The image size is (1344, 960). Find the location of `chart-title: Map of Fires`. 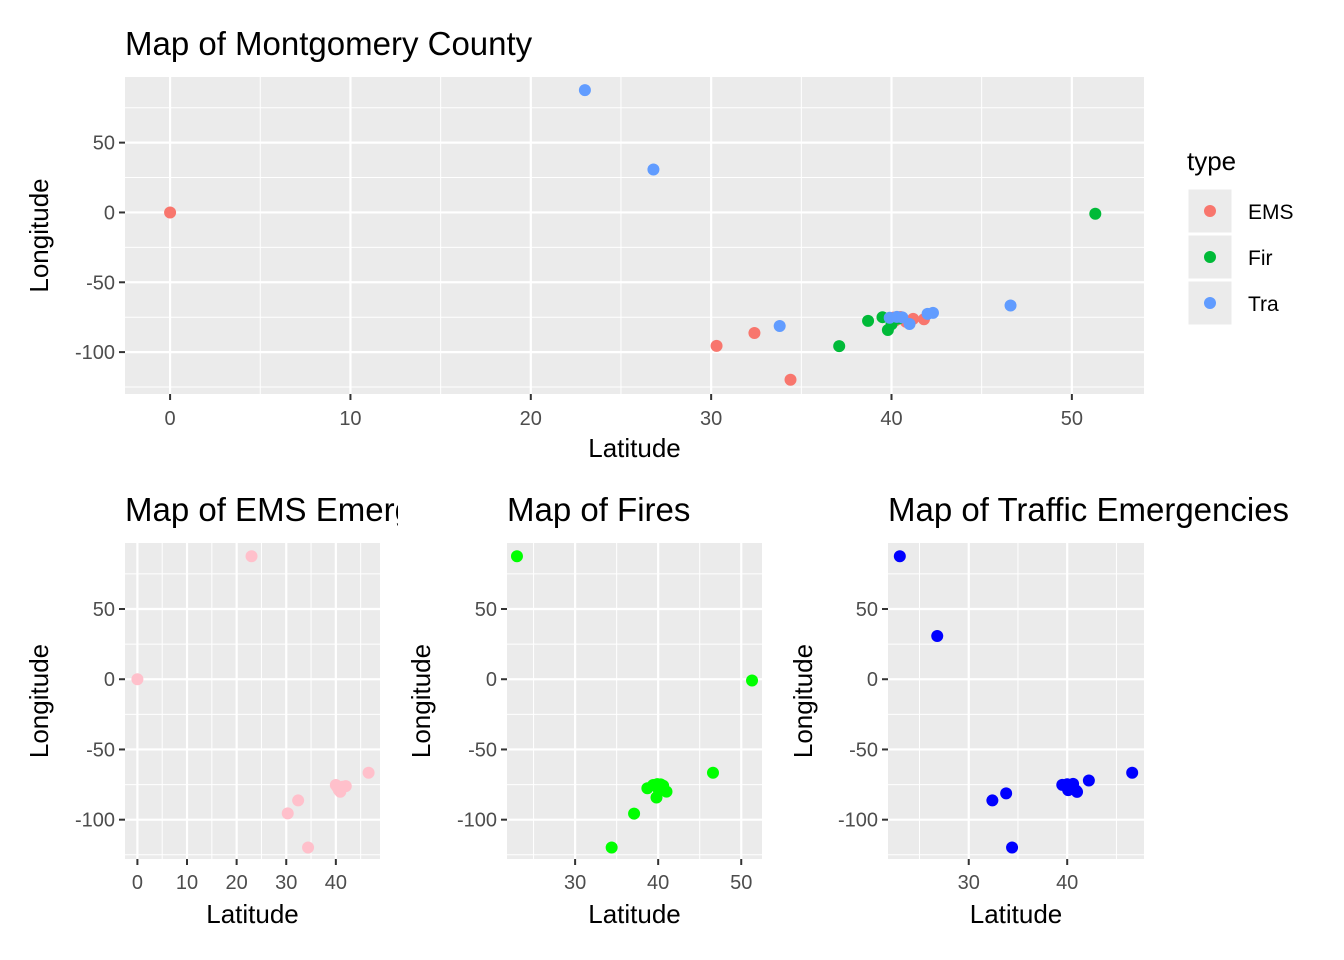

chart-title: Map of Fires is located at coordinates (598, 509).